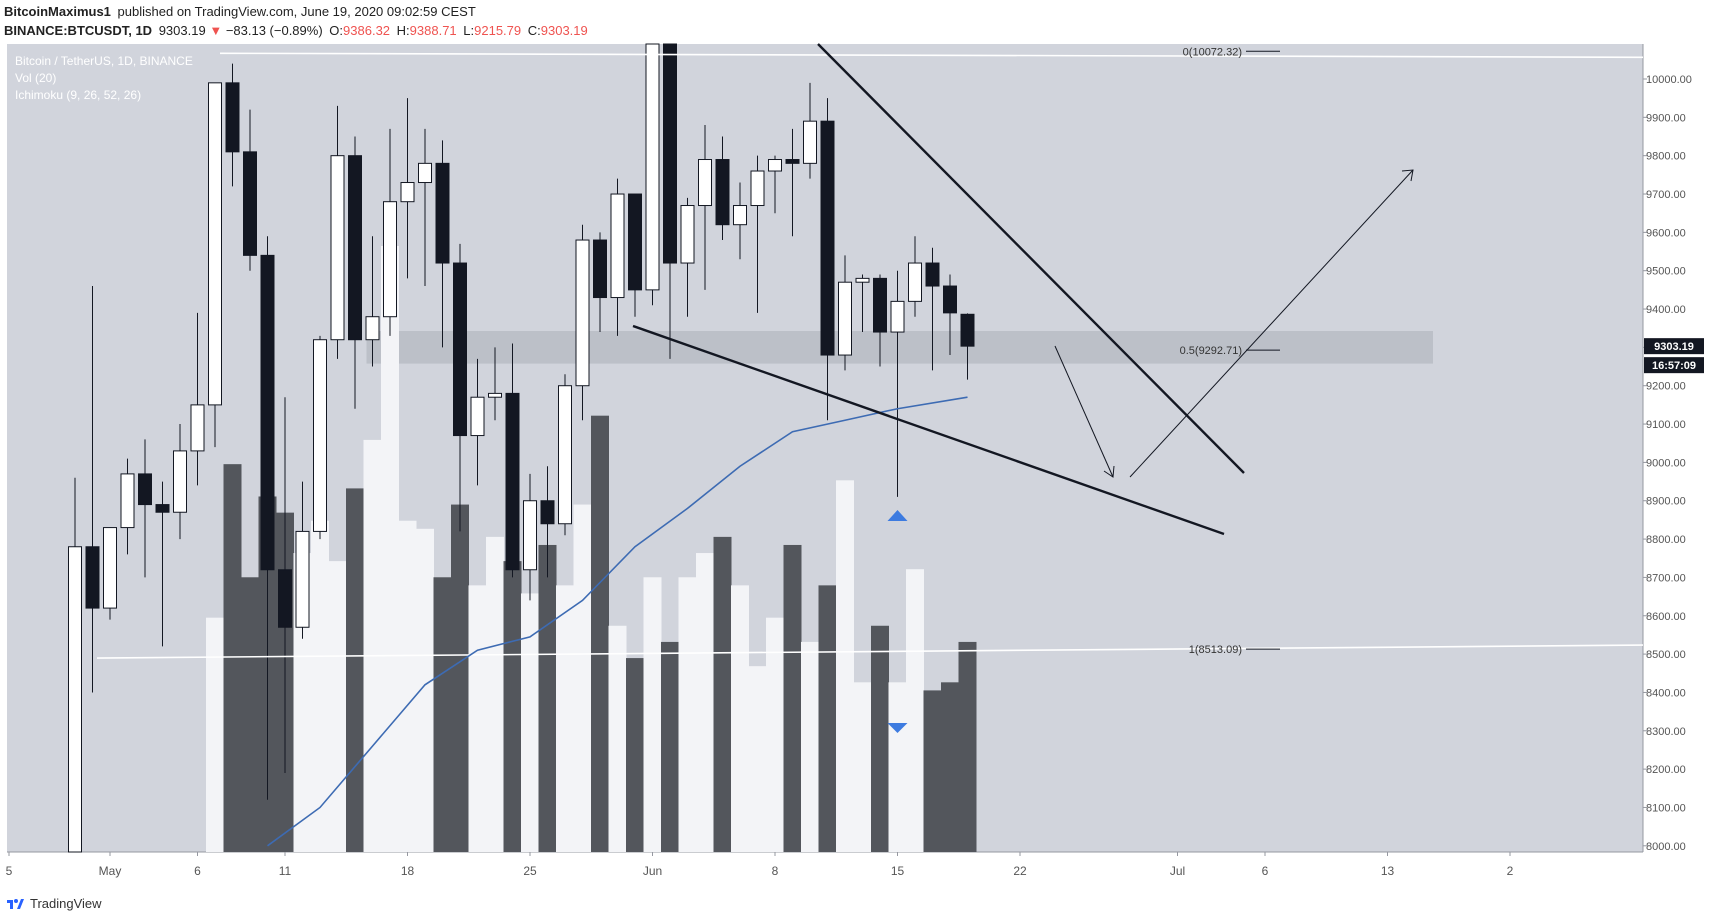 The width and height of the screenshot is (1714, 918). What do you see at coordinates (66, 903) in the screenshot?
I see `brand-name: TradingView` at bounding box center [66, 903].